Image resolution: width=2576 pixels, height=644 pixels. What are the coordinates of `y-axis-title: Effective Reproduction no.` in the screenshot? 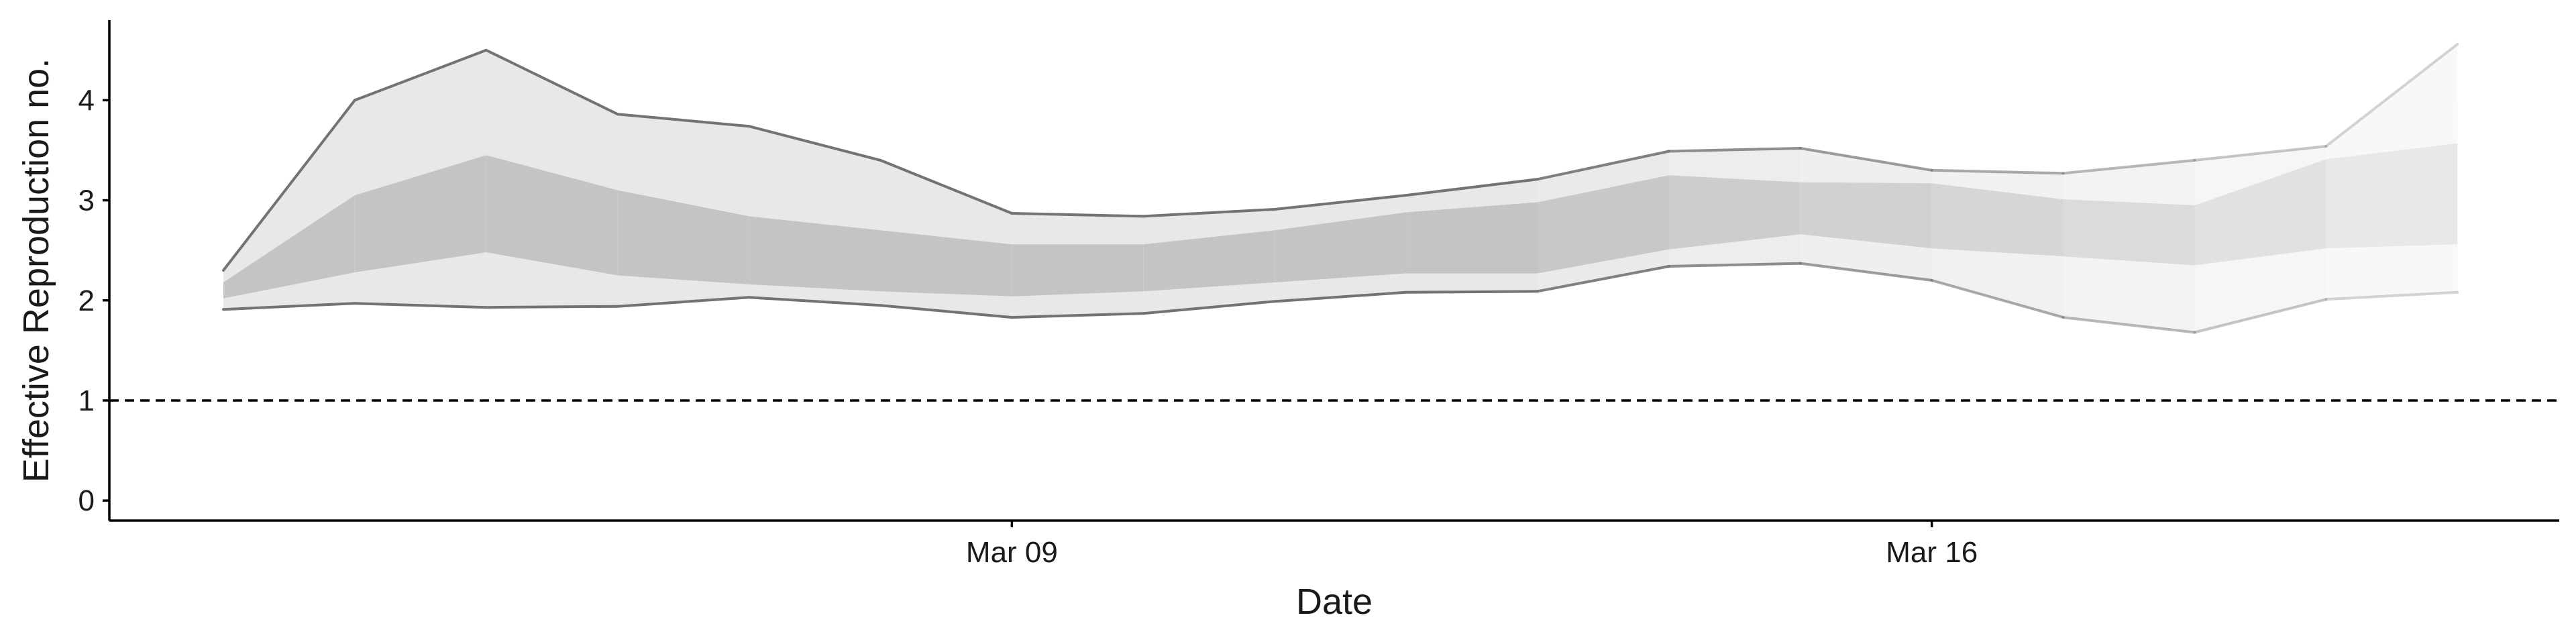 It's located at (36, 270).